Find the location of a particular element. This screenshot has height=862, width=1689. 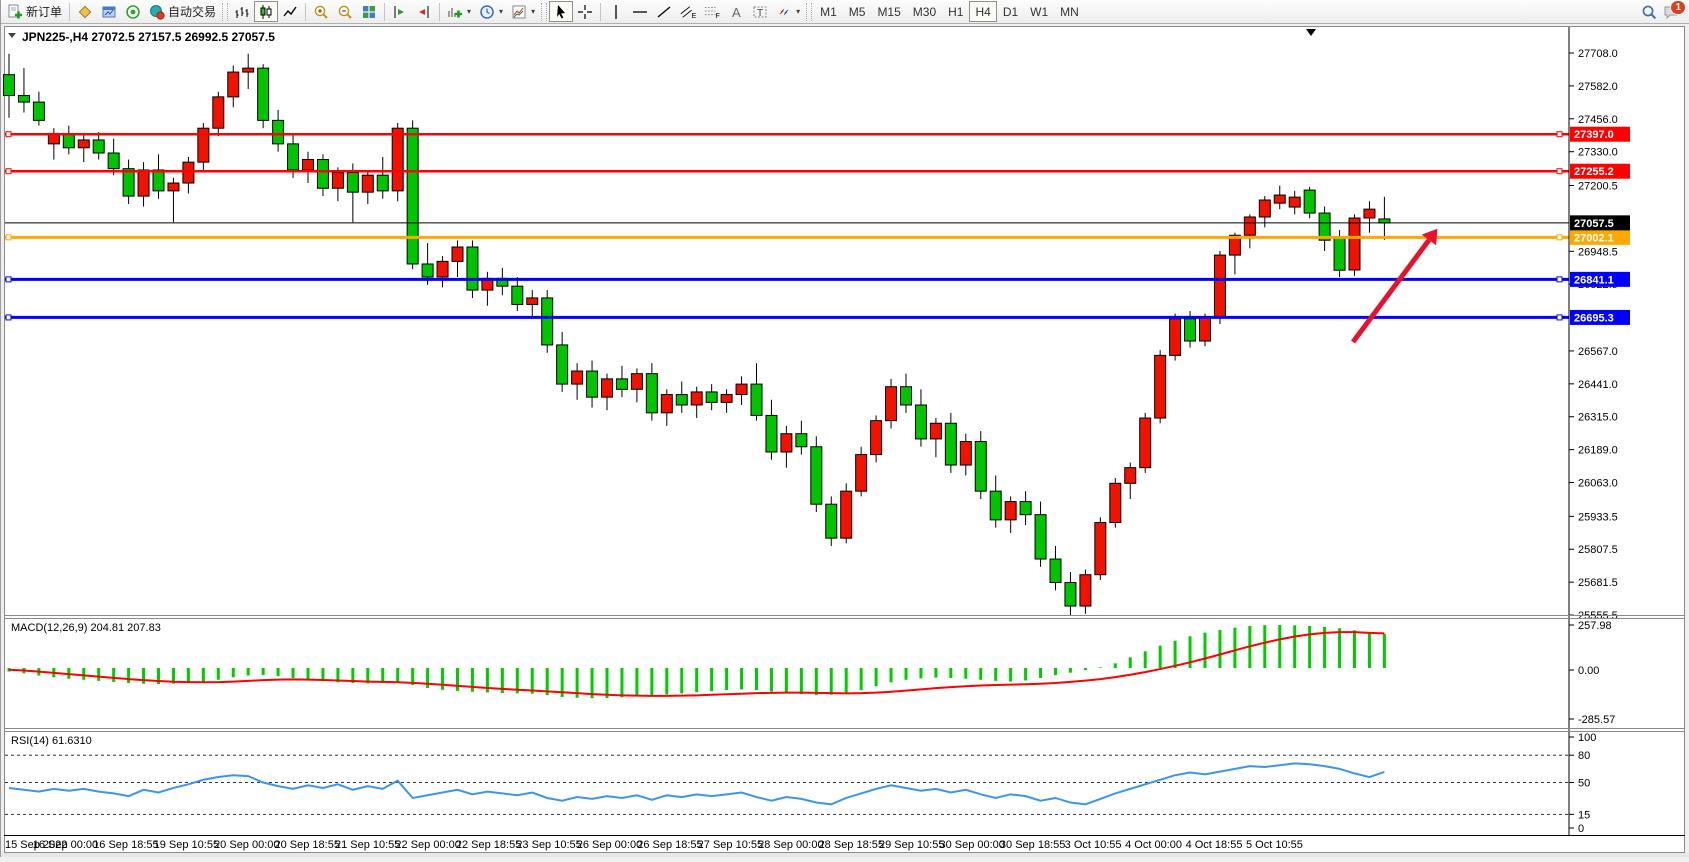

text-label-tool-button: T is located at coordinates (760, 11).